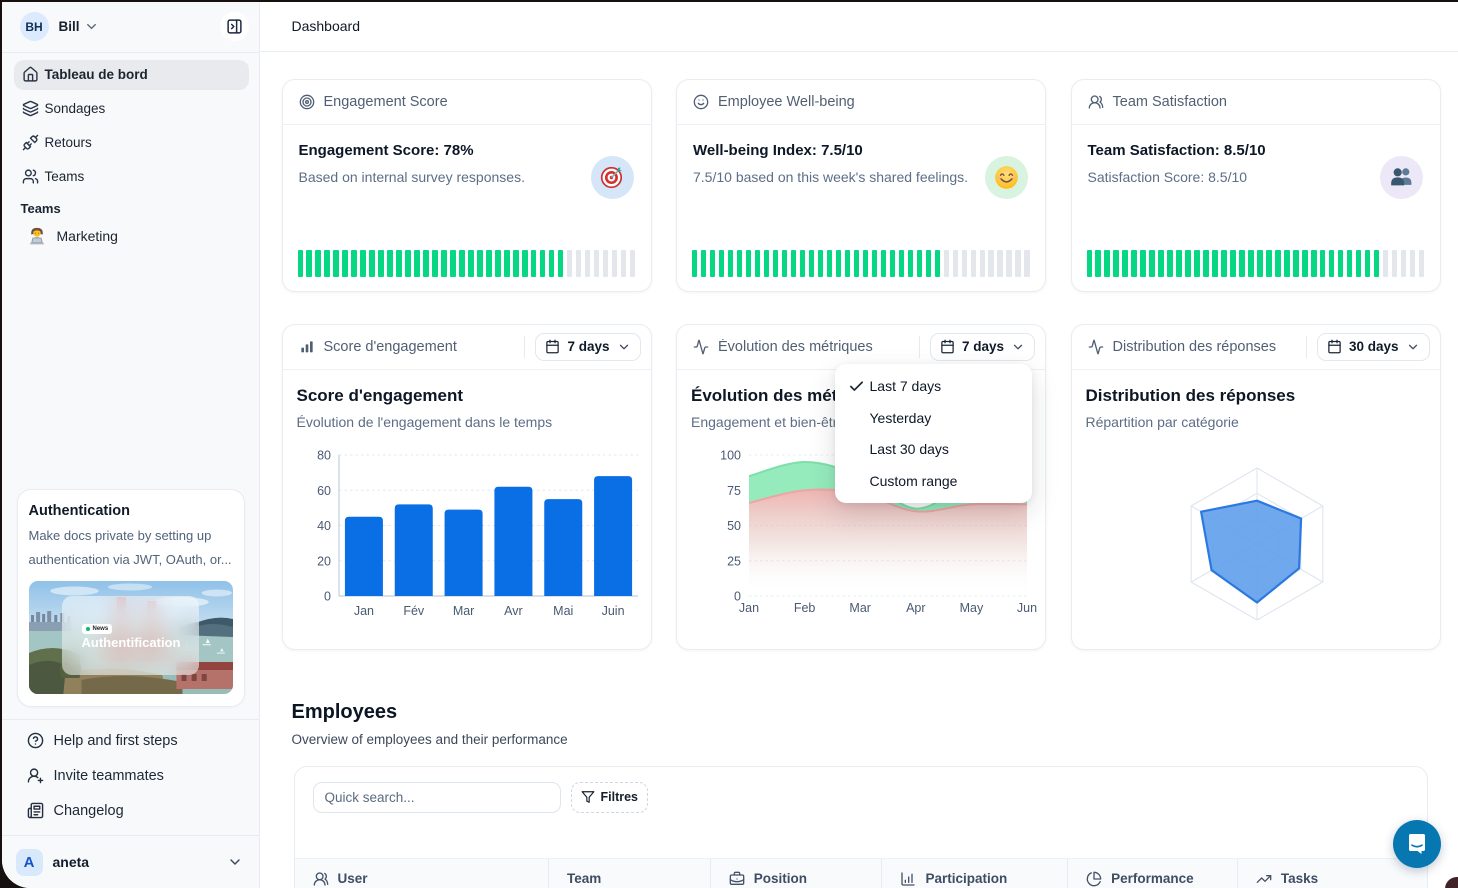  I want to click on svg-text: 100, so click(730, 455).